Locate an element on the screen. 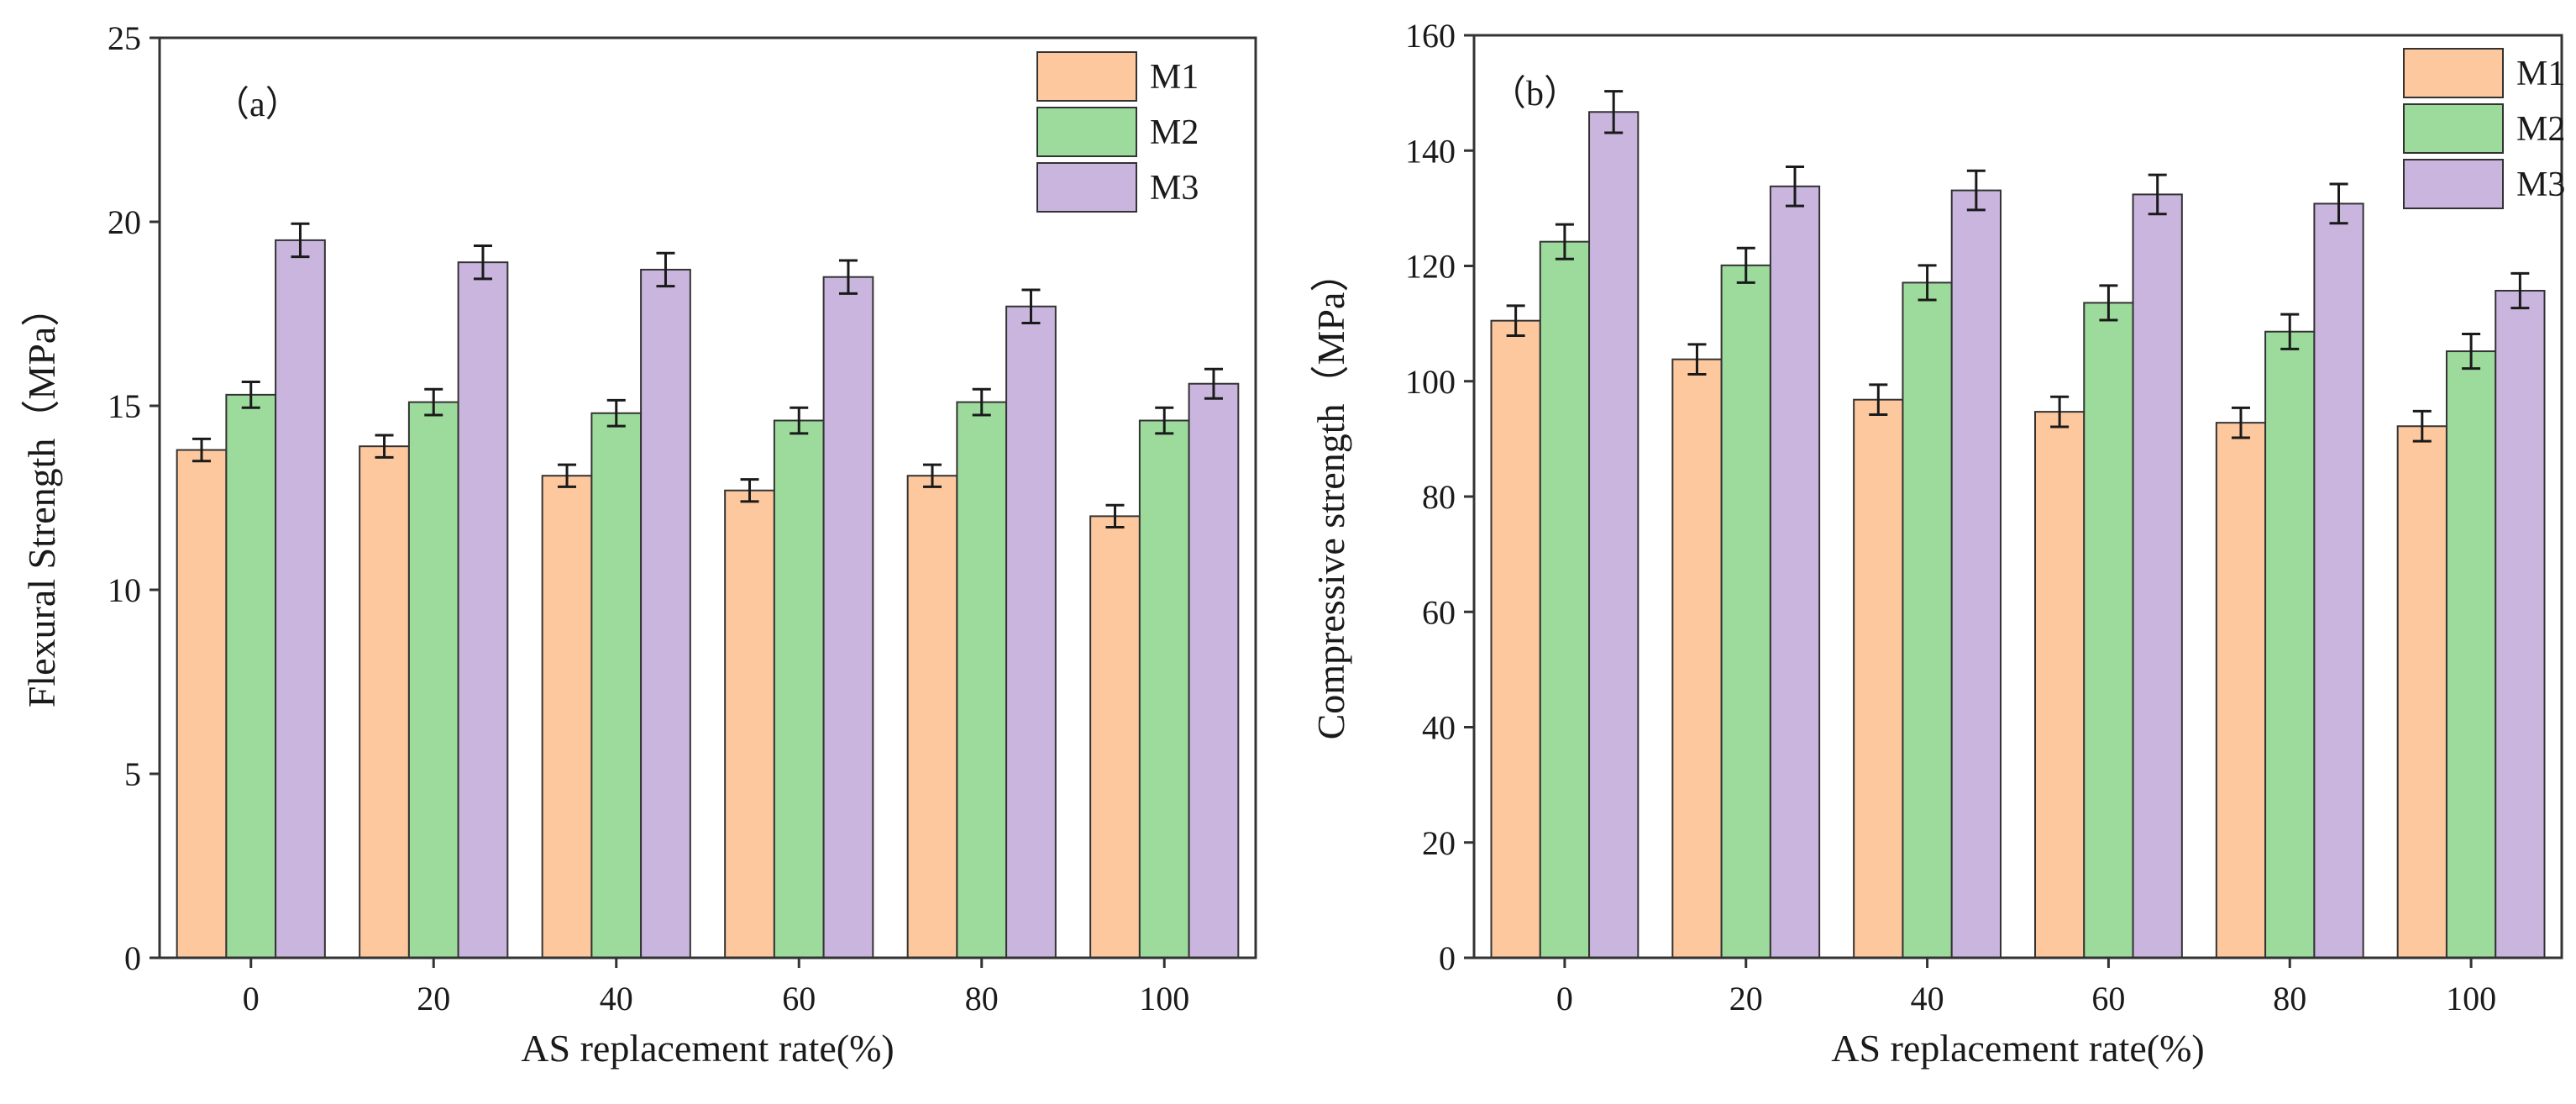 Image resolution: width=2576 pixels, height=1104 pixels. y-tick-label: 160 is located at coordinates (1430, 36).